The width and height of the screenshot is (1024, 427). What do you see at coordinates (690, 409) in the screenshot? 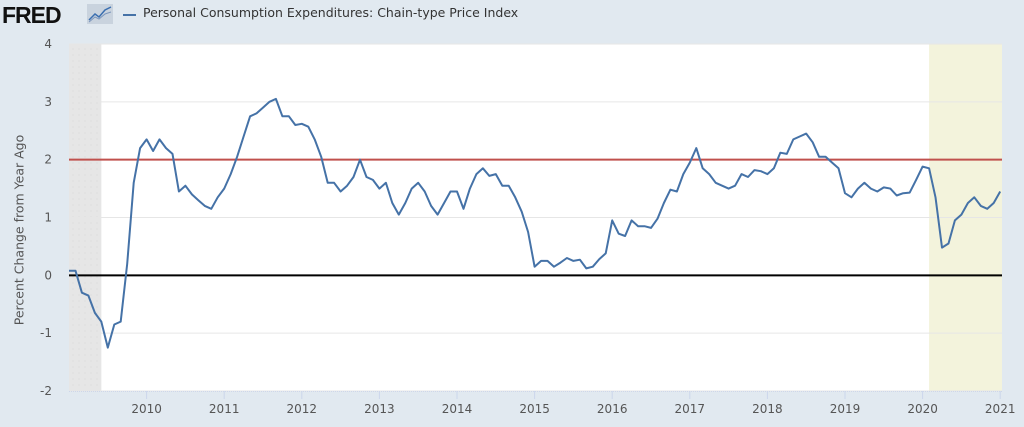
I see `x-tick-label: 2017` at bounding box center [690, 409].